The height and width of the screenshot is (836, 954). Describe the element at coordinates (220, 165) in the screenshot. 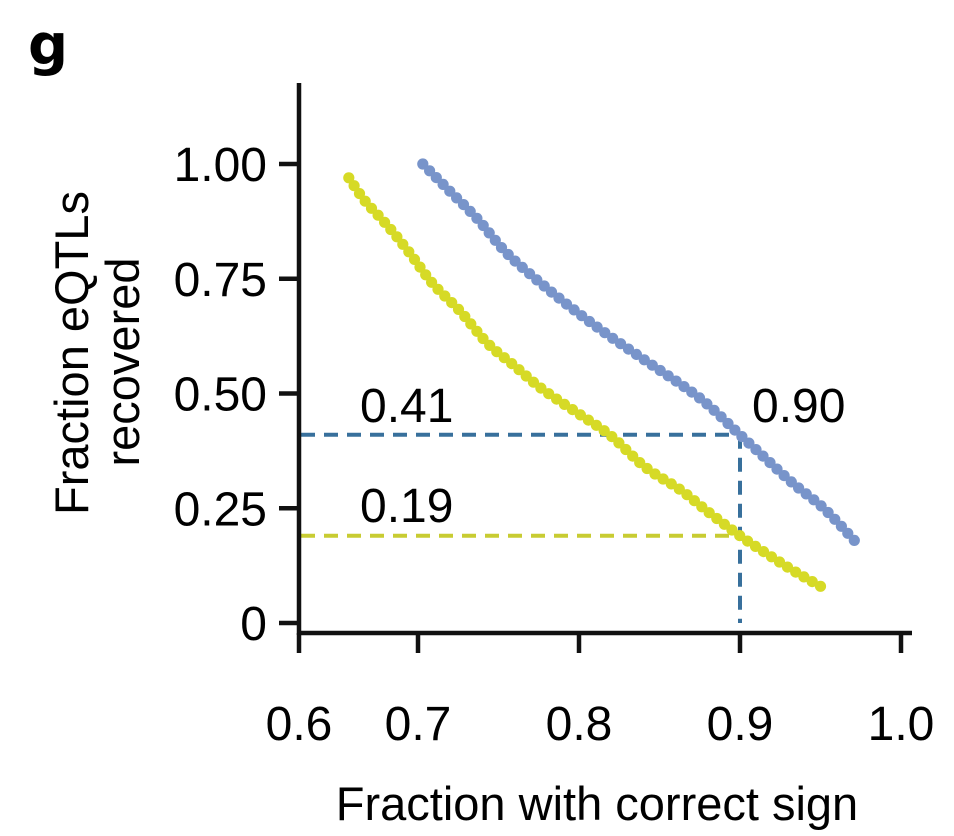

I see `y-tick-label: 1.00` at that location.